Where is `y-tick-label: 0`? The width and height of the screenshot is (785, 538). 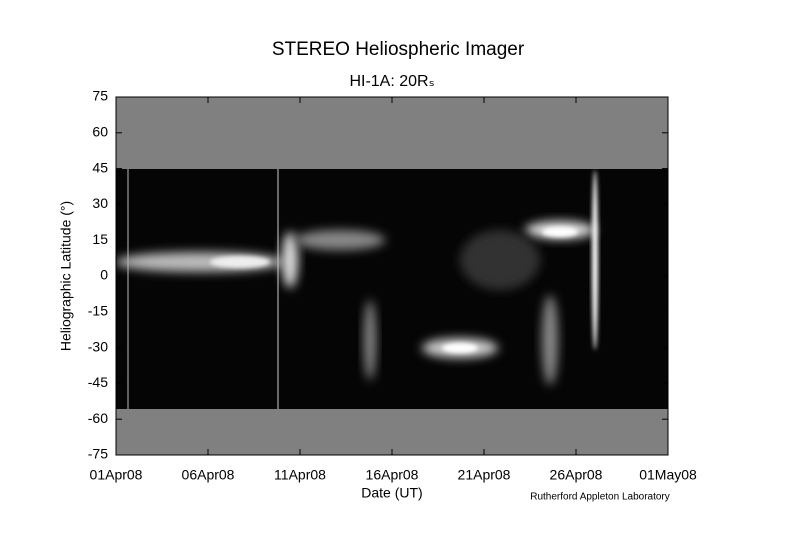
y-tick-label: 0 is located at coordinates (104, 275).